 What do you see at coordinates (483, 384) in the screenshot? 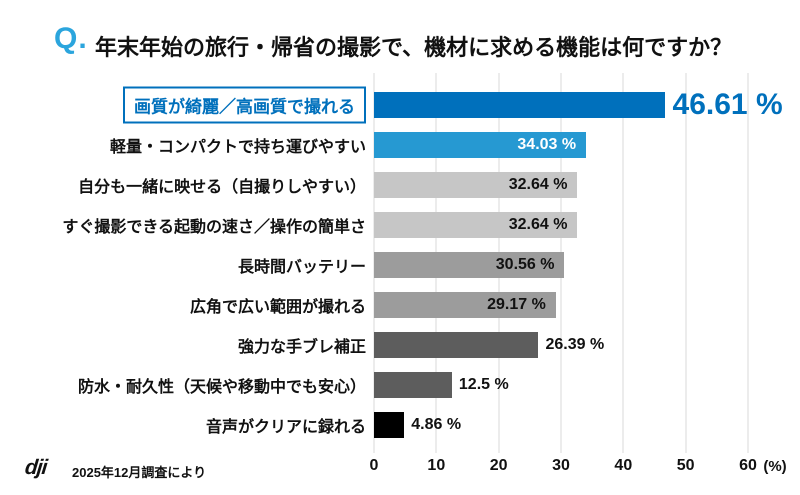
I see `value-label: 12.5 %` at bounding box center [483, 384].